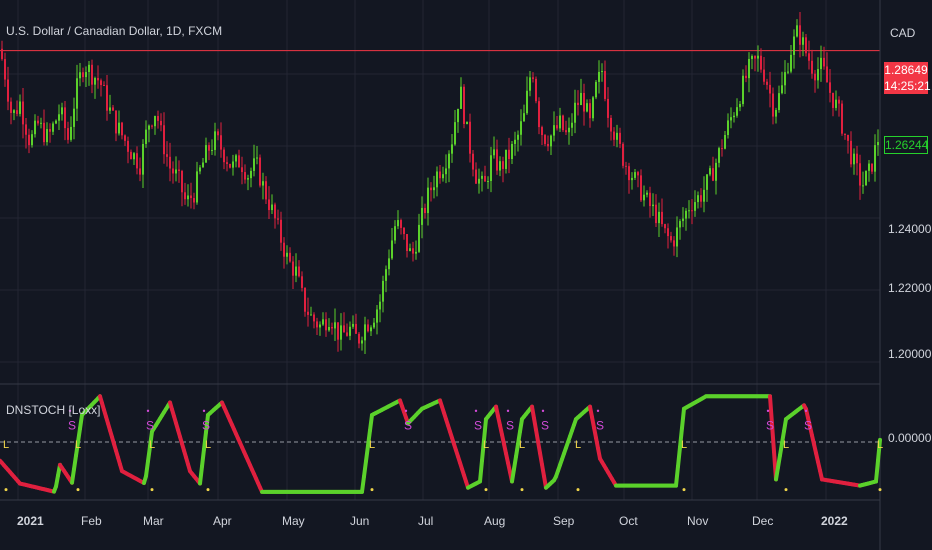 The image size is (932, 550). What do you see at coordinates (114, 31) in the screenshot?
I see `symbol-title: U.S. Dollar / Canadian Dollar, 1D, FXCM` at bounding box center [114, 31].